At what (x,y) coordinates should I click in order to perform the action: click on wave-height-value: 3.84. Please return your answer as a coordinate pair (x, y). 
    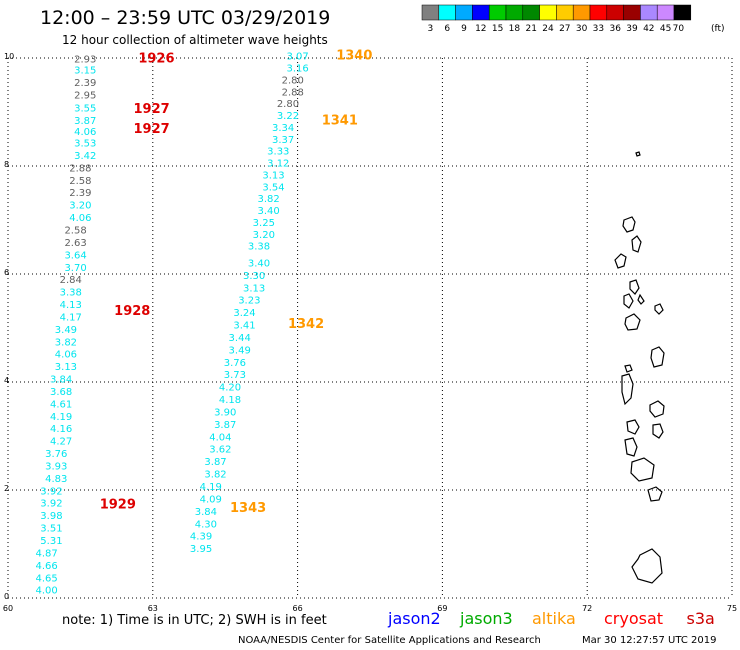
    Looking at the image, I should click on (61, 380).